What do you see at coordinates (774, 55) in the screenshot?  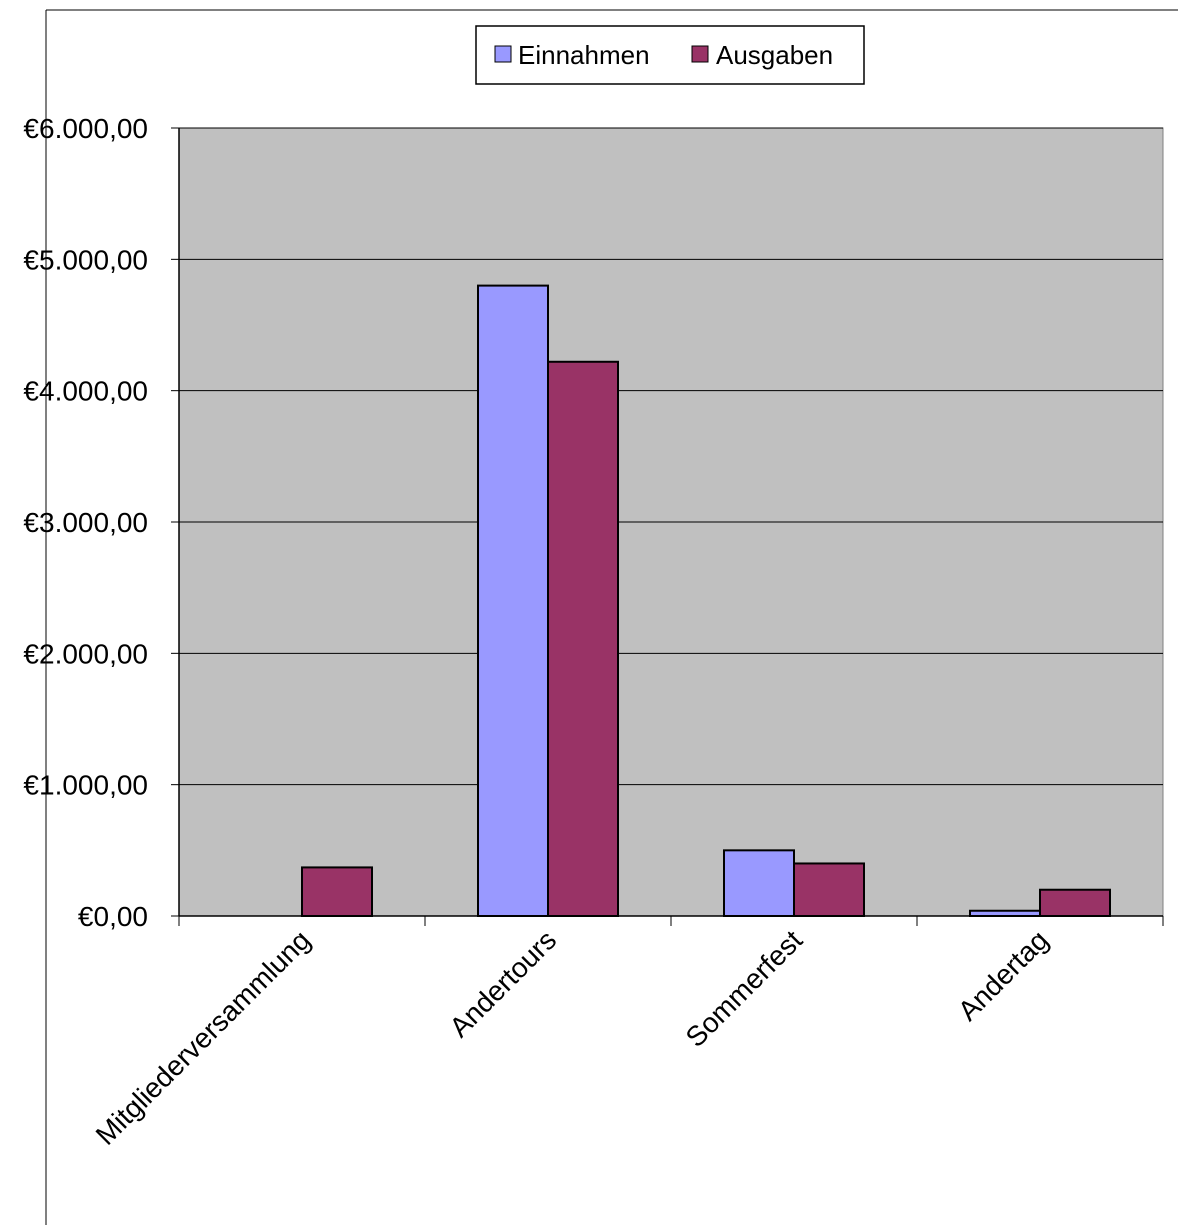 I see `legend-label-ausgaben: Ausgaben` at bounding box center [774, 55].